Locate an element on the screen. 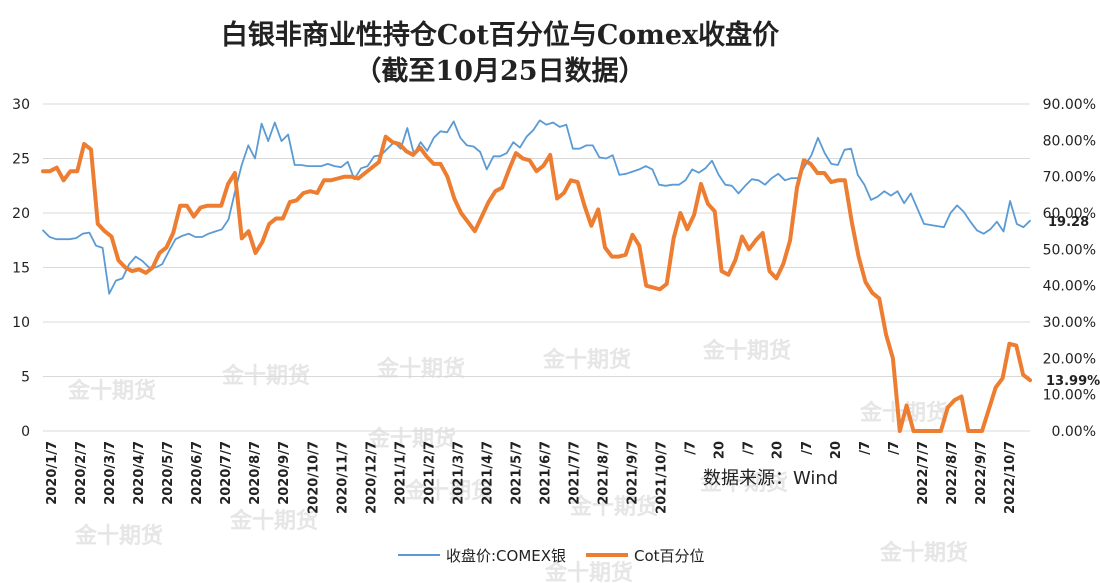  x-tick-label: 2021/1/7 is located at coordinates (400, 473).